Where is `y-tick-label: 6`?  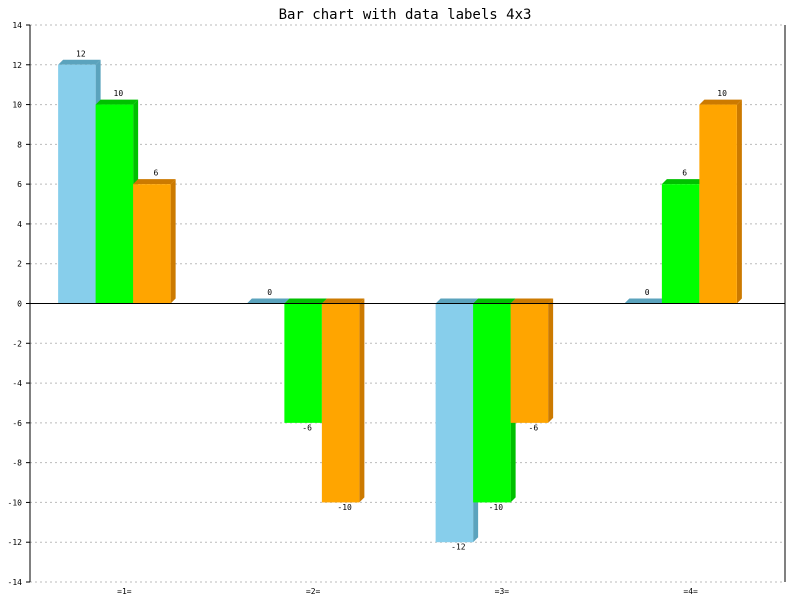
y-tick-label: 6 is located at coordinates (19, 184).